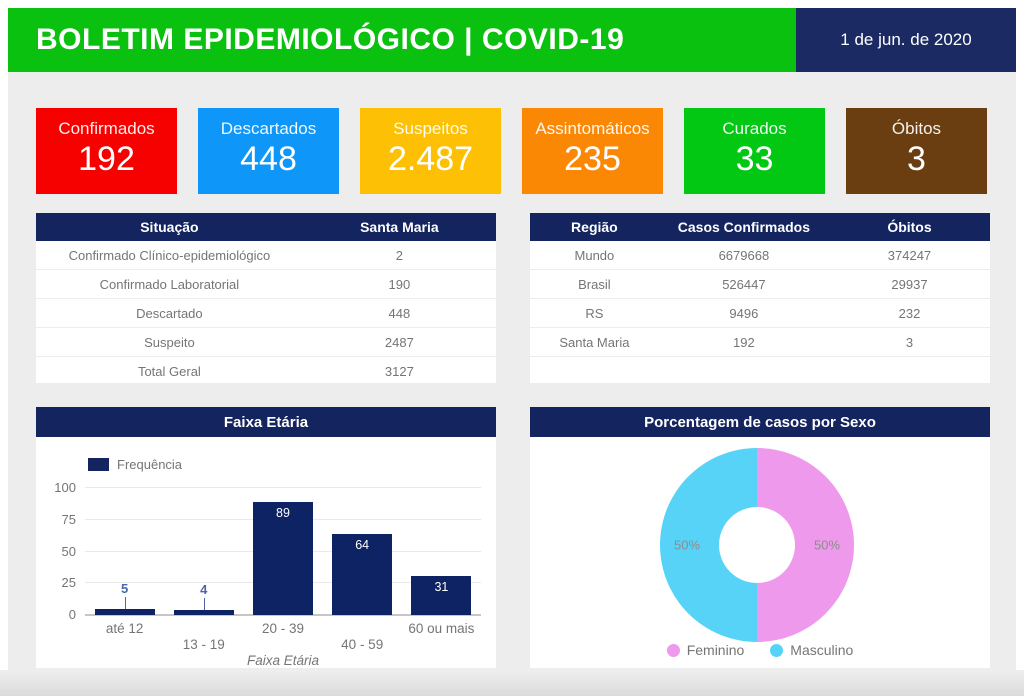  What do you see at coordinates (268, 159) in the screenshot?
I see `stat-card-value: 448` at bounding box center [268, 159].